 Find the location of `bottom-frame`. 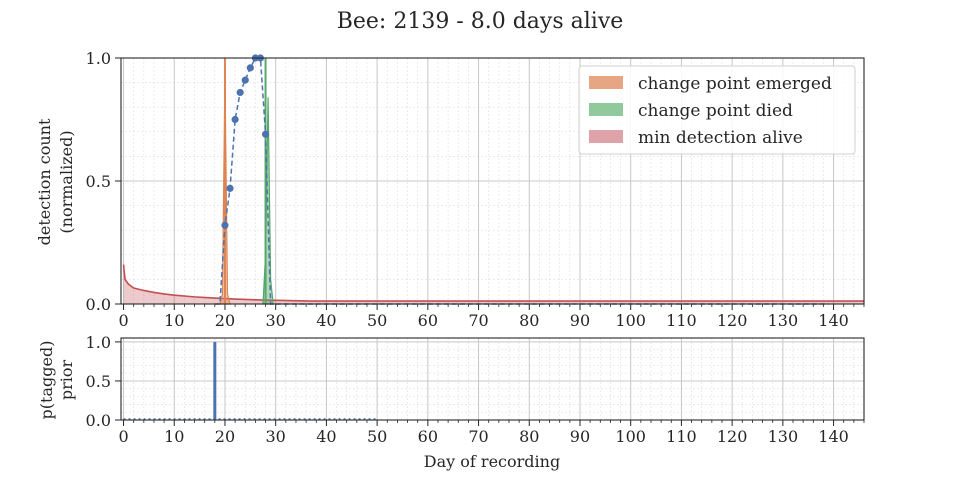

bottom-frame is located at coordinates (492, 379).